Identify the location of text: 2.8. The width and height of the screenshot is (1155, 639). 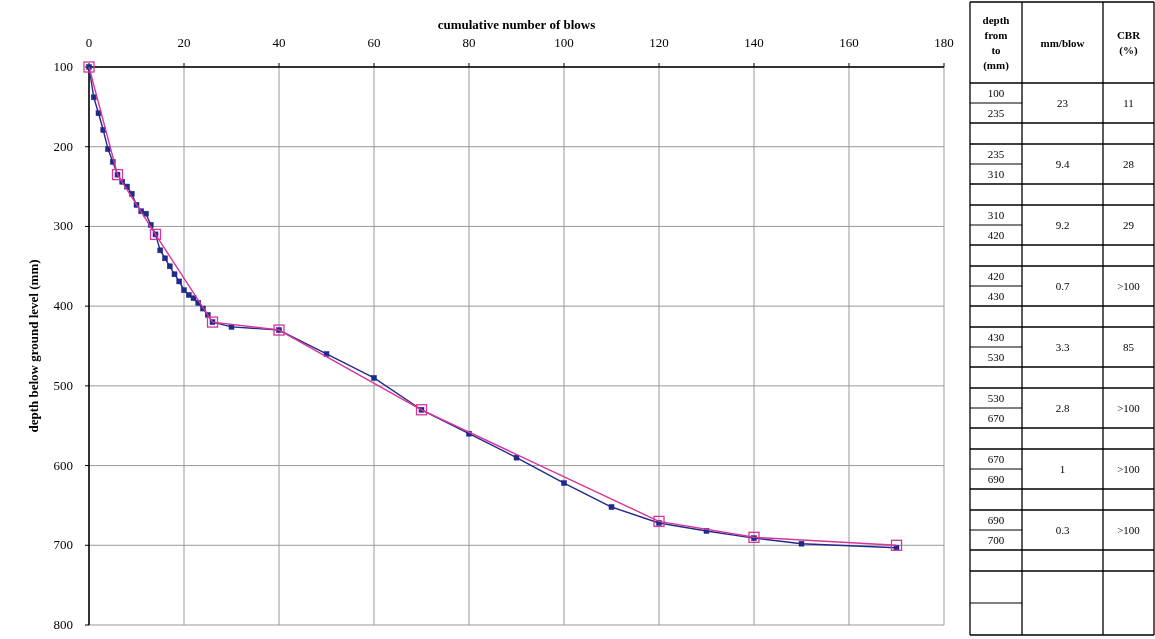
(1062, 408).